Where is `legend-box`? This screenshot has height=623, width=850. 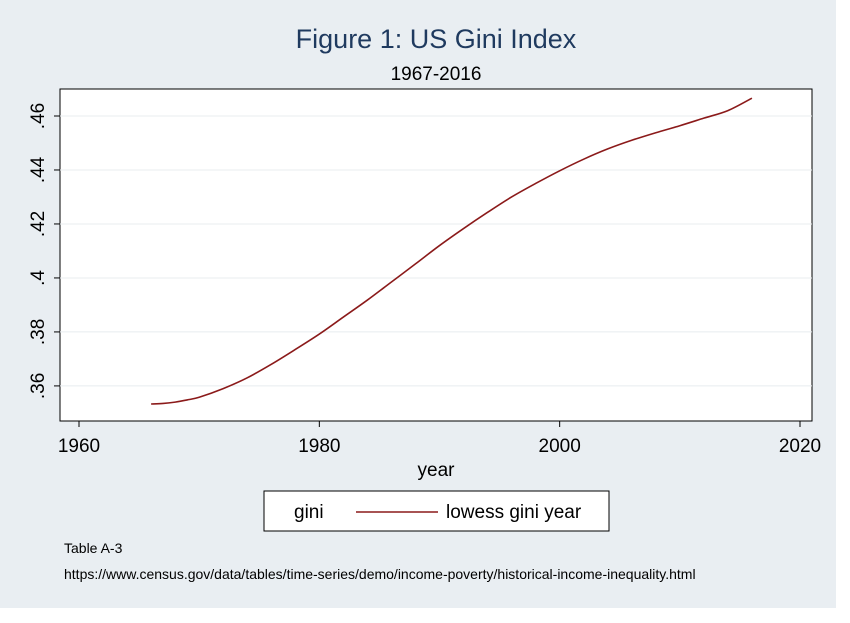
legend-box is located at coordinates (436, 511).